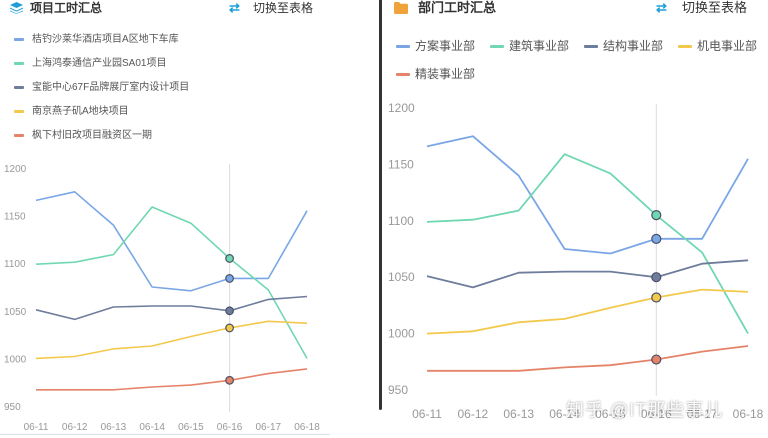 The height and width of the screenshot is (438, 768). I want to click on legend-item: 方案事业部, so click(435, 46).